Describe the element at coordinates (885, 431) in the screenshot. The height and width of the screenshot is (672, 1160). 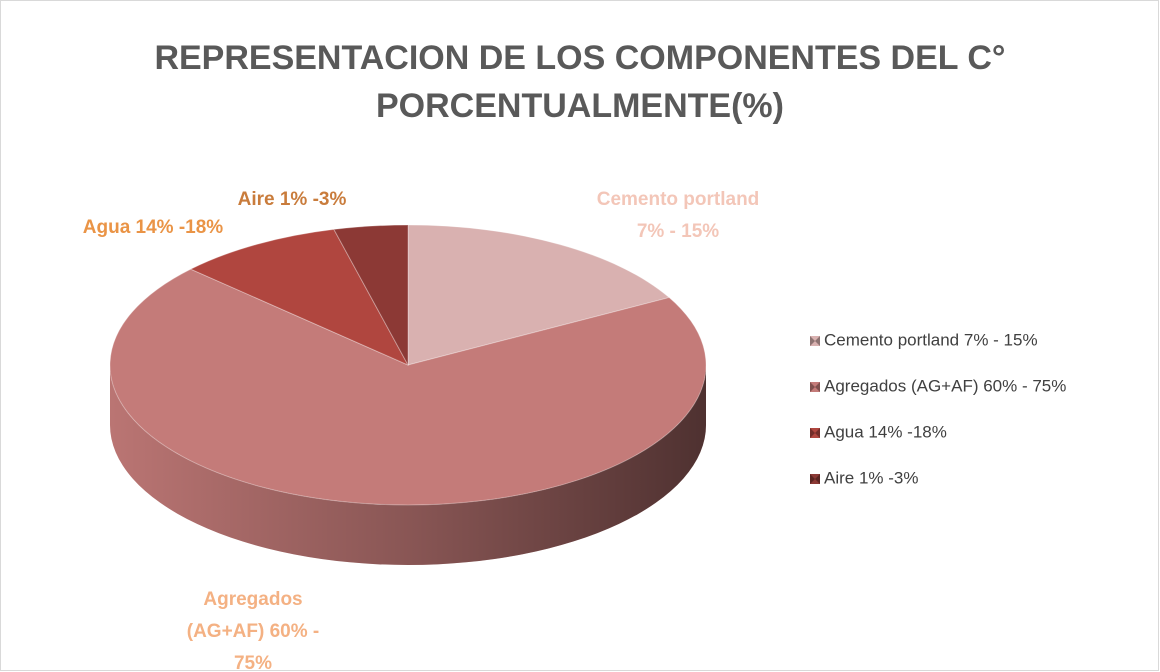
I see `legend-label: Agua 14% -18%` at that location.